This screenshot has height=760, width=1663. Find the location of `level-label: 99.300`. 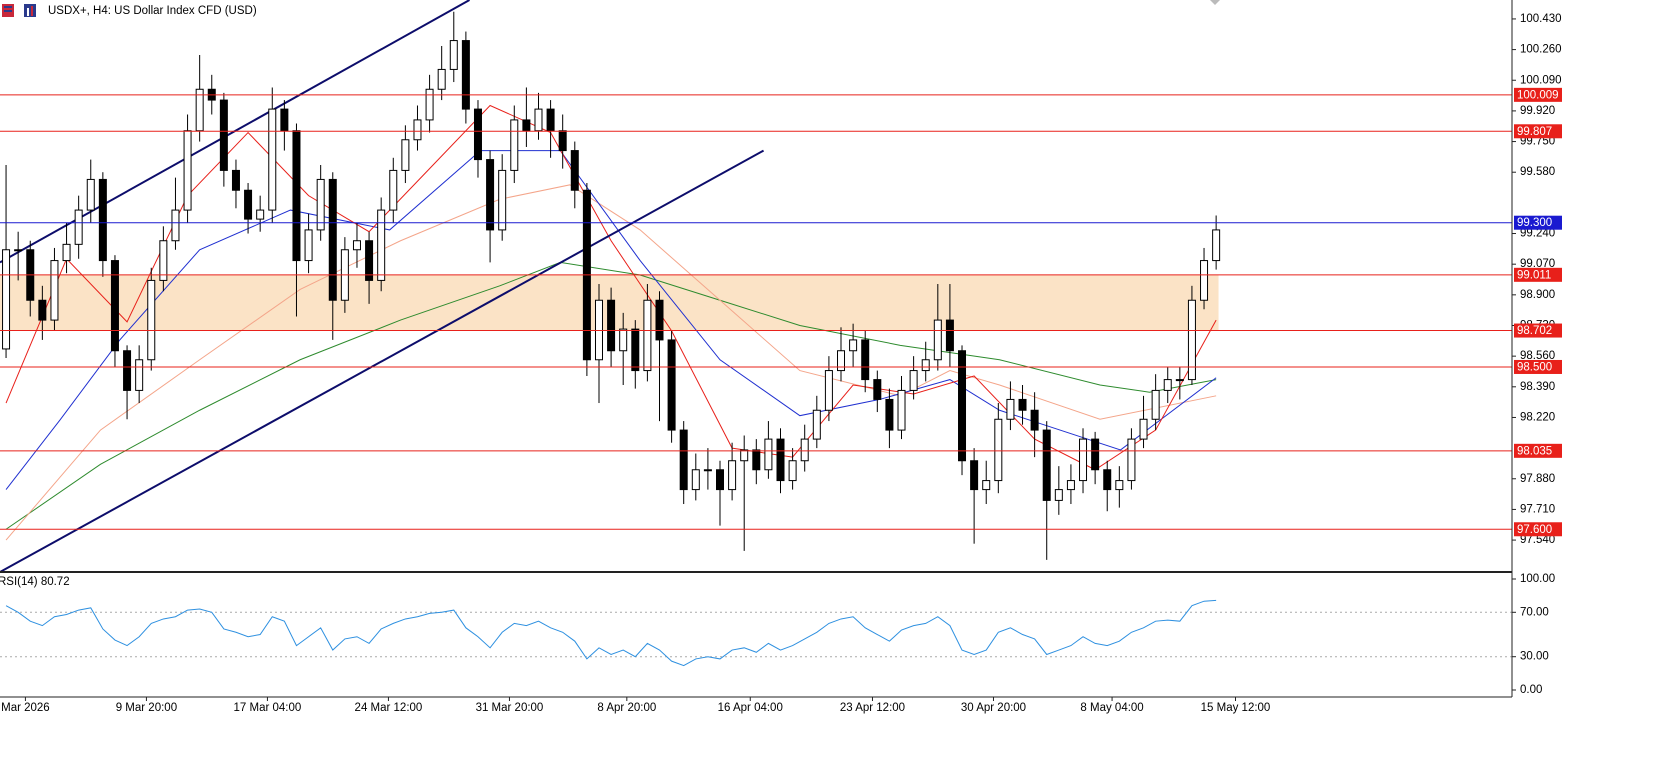

level-label: 99.300 is located at coordinates (1534, 223).